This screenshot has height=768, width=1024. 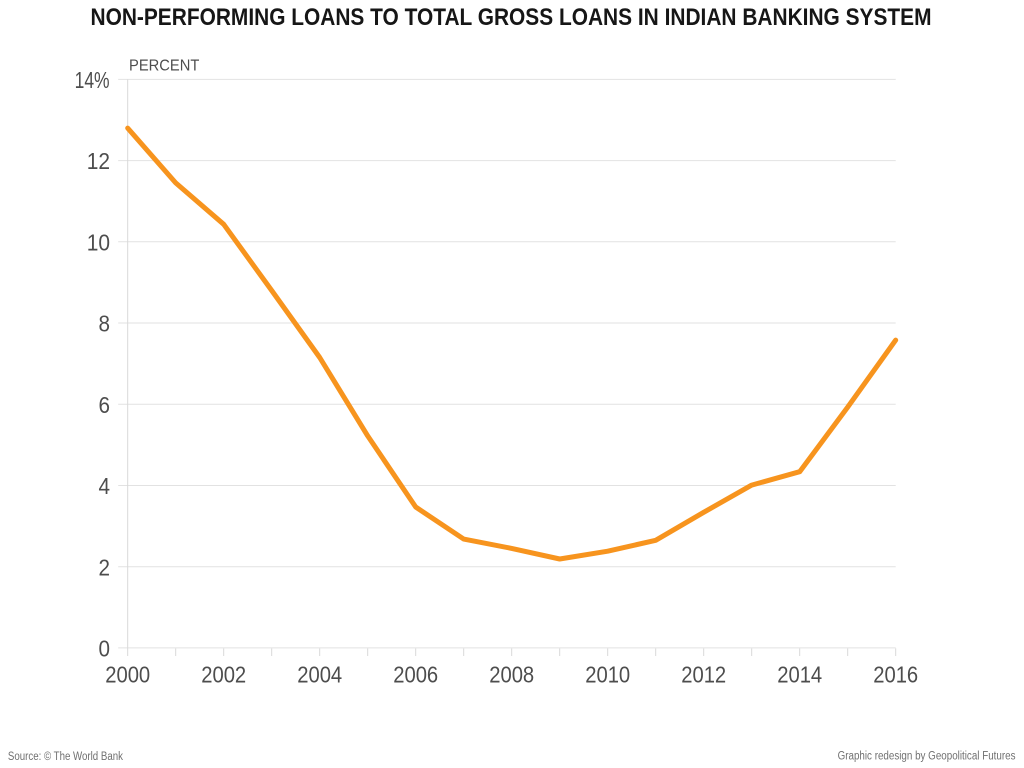 What do you see at coordinates (415, 675) in the screenshot?
I see `svg-text: 2006` at bounding box center [415, 675].